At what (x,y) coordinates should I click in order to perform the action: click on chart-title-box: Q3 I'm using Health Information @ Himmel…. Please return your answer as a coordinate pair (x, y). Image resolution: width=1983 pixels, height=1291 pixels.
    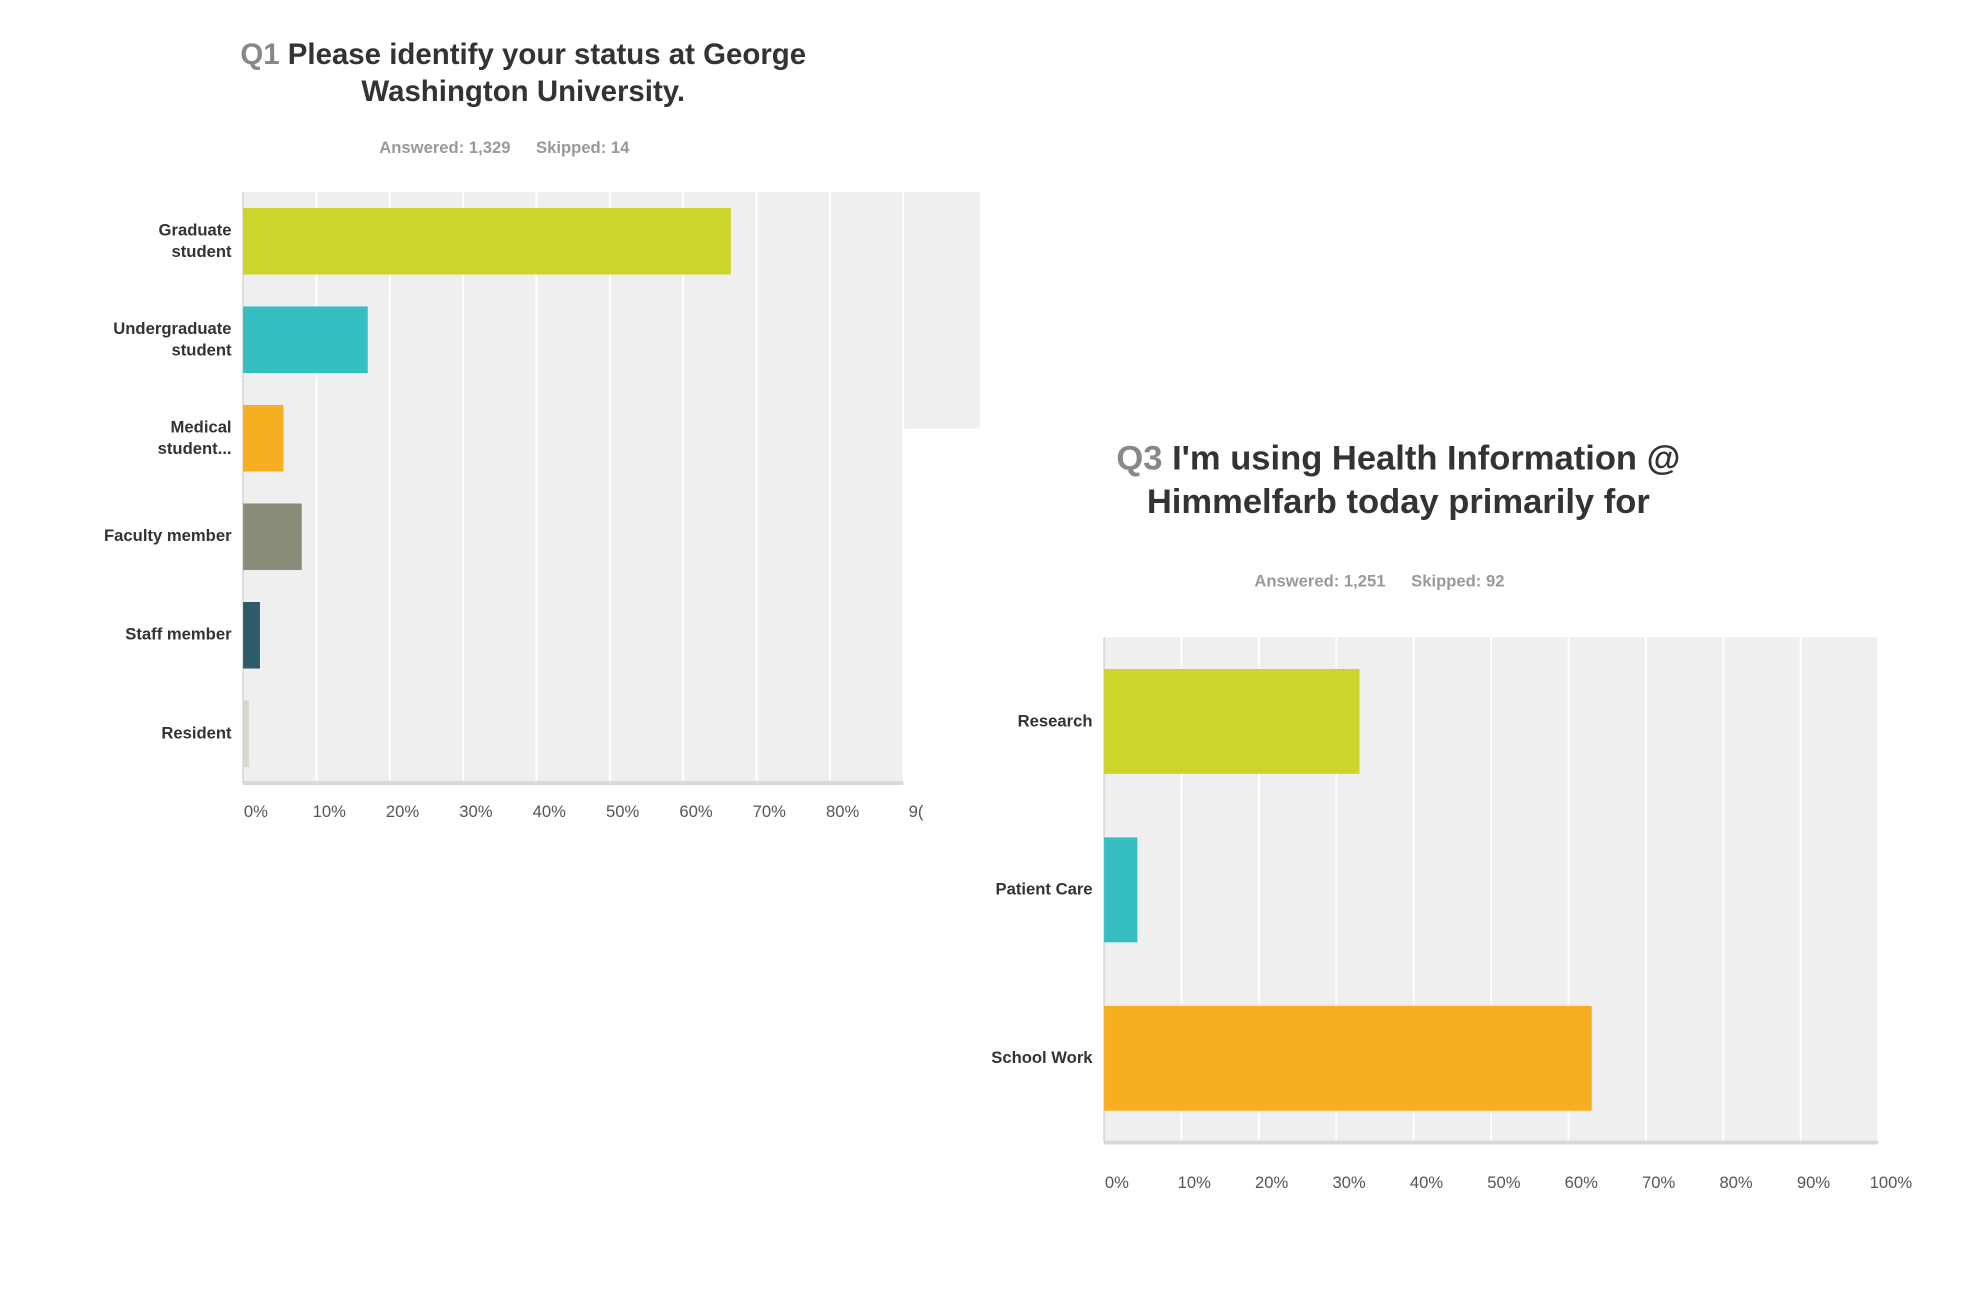
    Looking at the image, I should click on (1398, 481).